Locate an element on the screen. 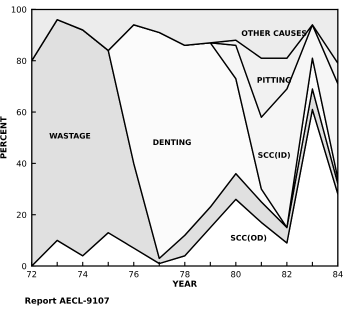 This screenshot has height=313, width=352. x-tick-label: 72 is located at coordinates (31, 274).